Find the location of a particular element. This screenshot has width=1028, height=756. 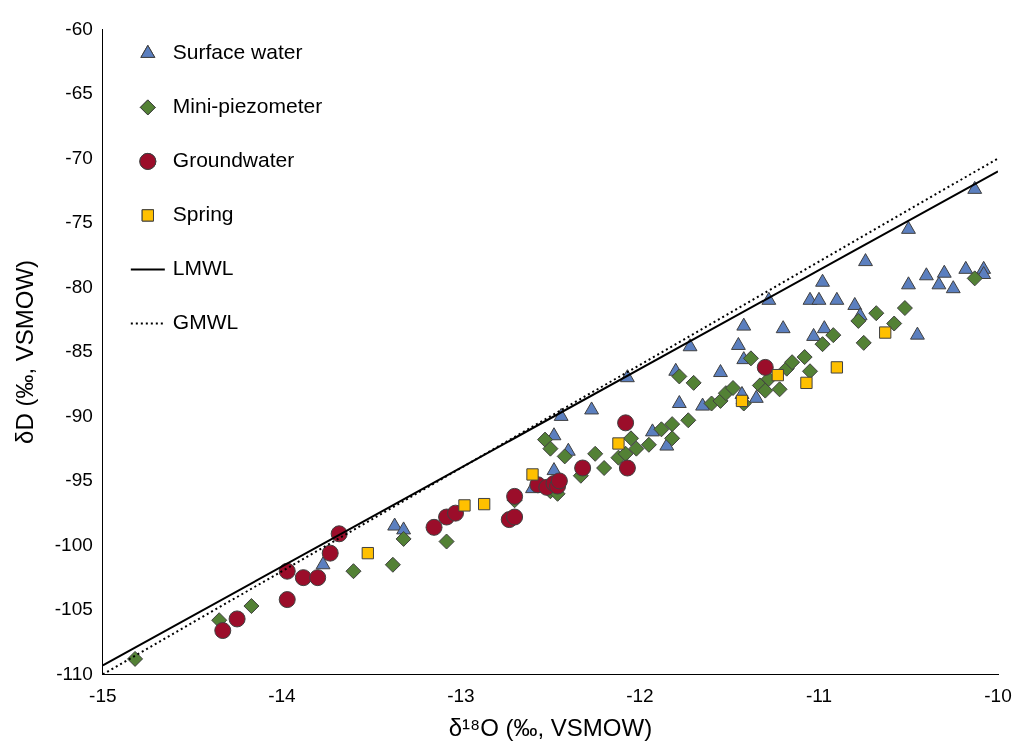

y-tick-label: -60 is located at coordinates (79, 28).